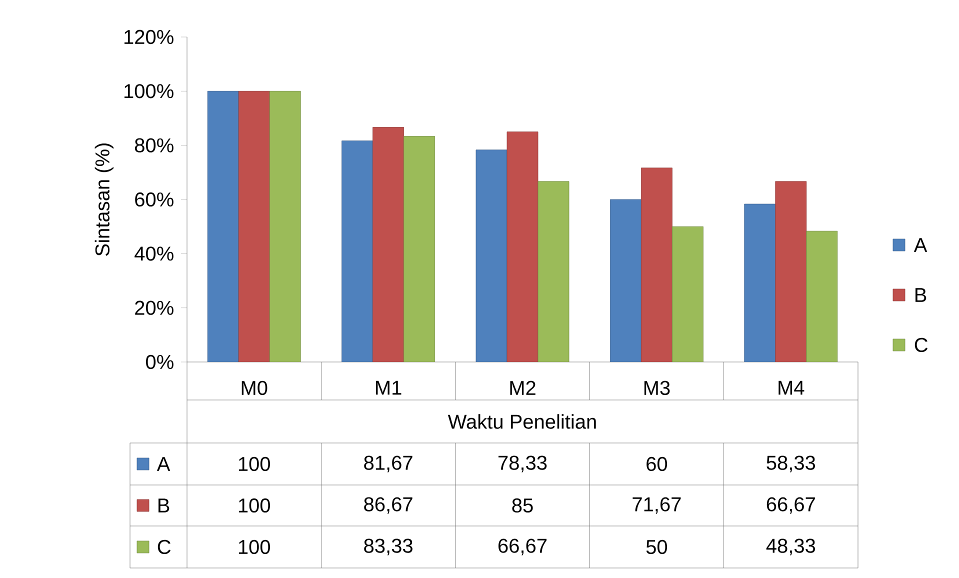  Describe the element at coordinates (522, 421) in the screenshot. I see `x-axis-title: Waktu Penelitian` at that location.